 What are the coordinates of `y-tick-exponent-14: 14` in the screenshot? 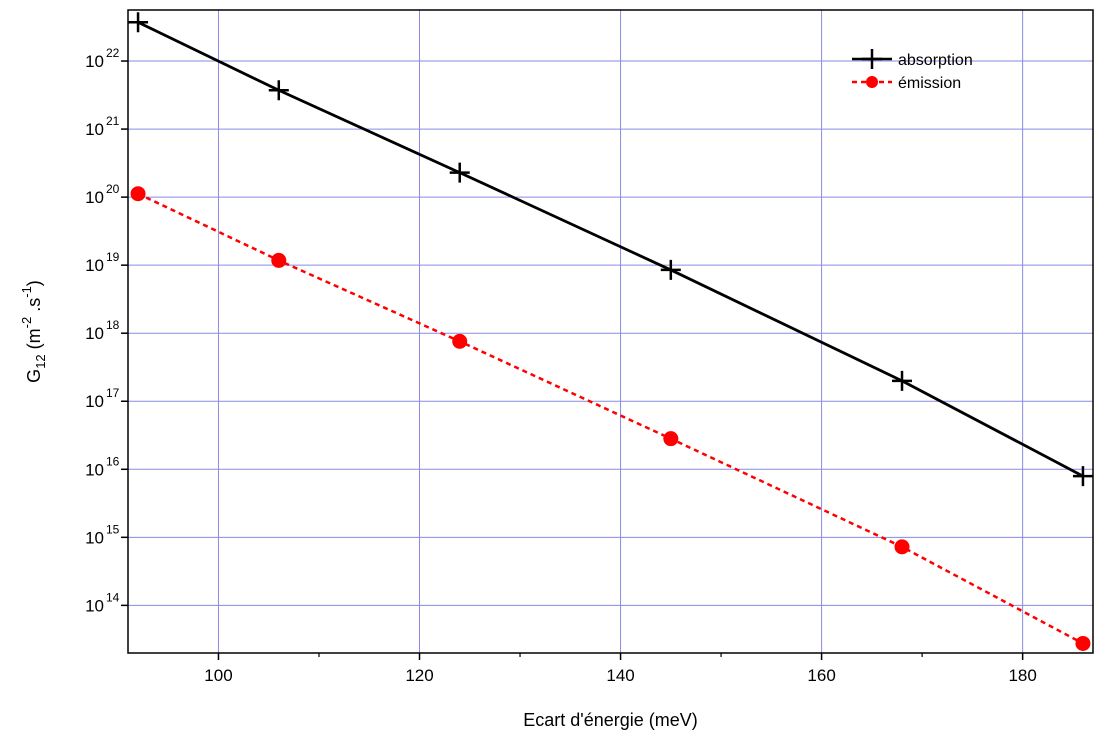 It's located at (113, 597).